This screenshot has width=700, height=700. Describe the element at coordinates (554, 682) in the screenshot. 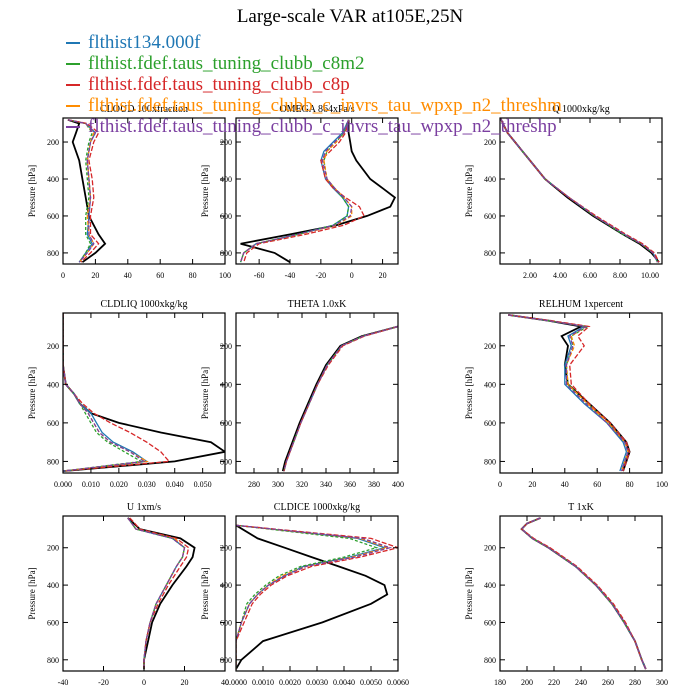

I see `x-tick-label: 220` at that location.